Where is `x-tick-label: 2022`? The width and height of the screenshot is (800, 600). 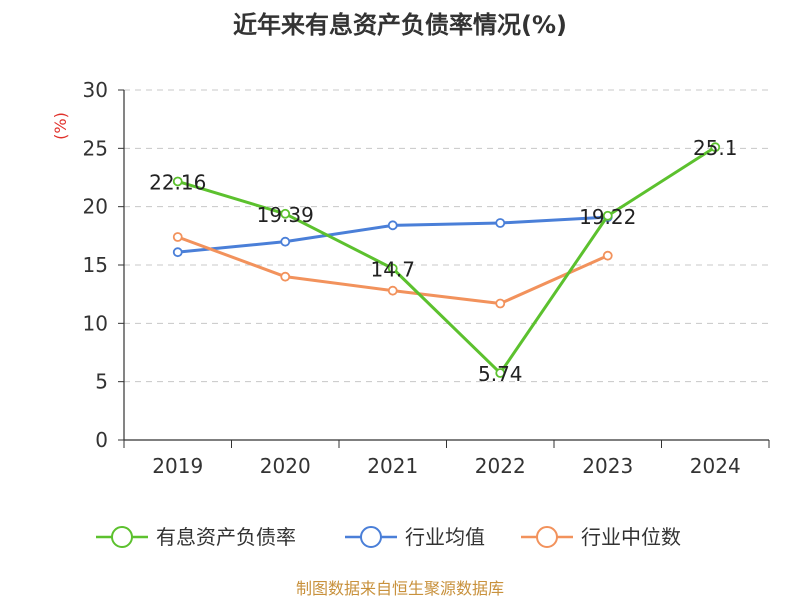 x-tick-label: 2022 is located at coordinates (500, 466).